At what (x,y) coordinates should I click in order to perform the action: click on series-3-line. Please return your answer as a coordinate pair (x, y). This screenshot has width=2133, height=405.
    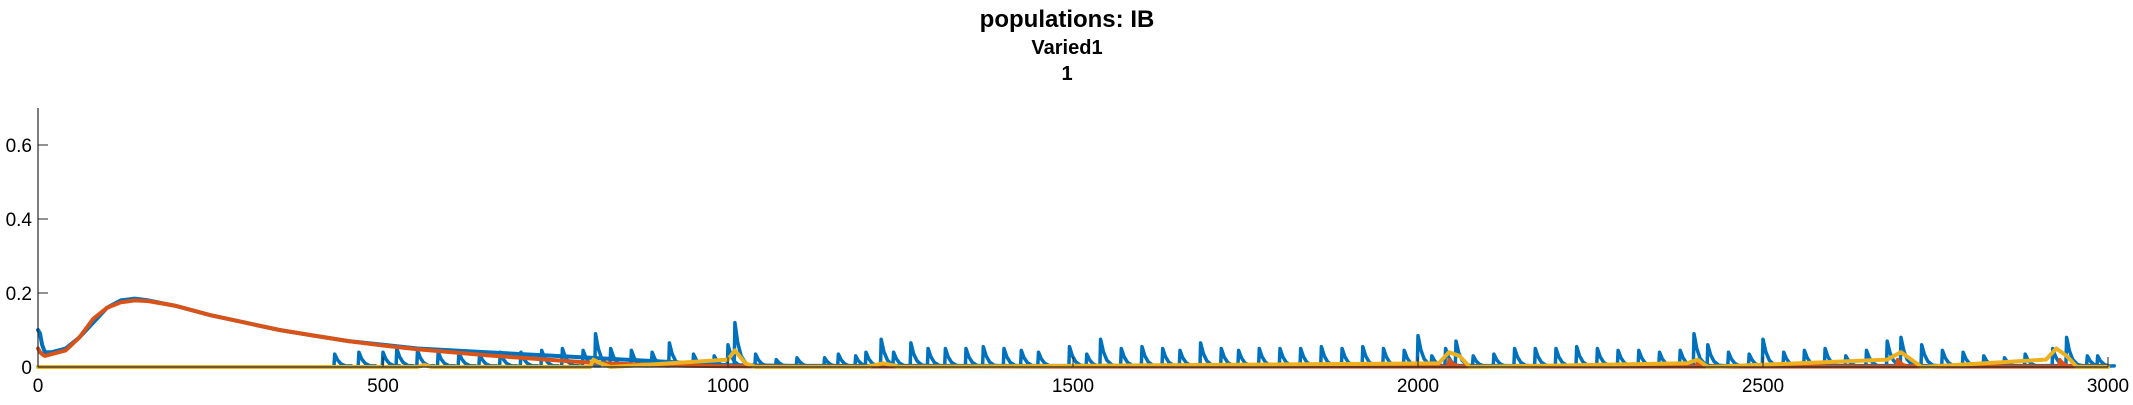
    Looking at the image, I should click on (1073, 357).